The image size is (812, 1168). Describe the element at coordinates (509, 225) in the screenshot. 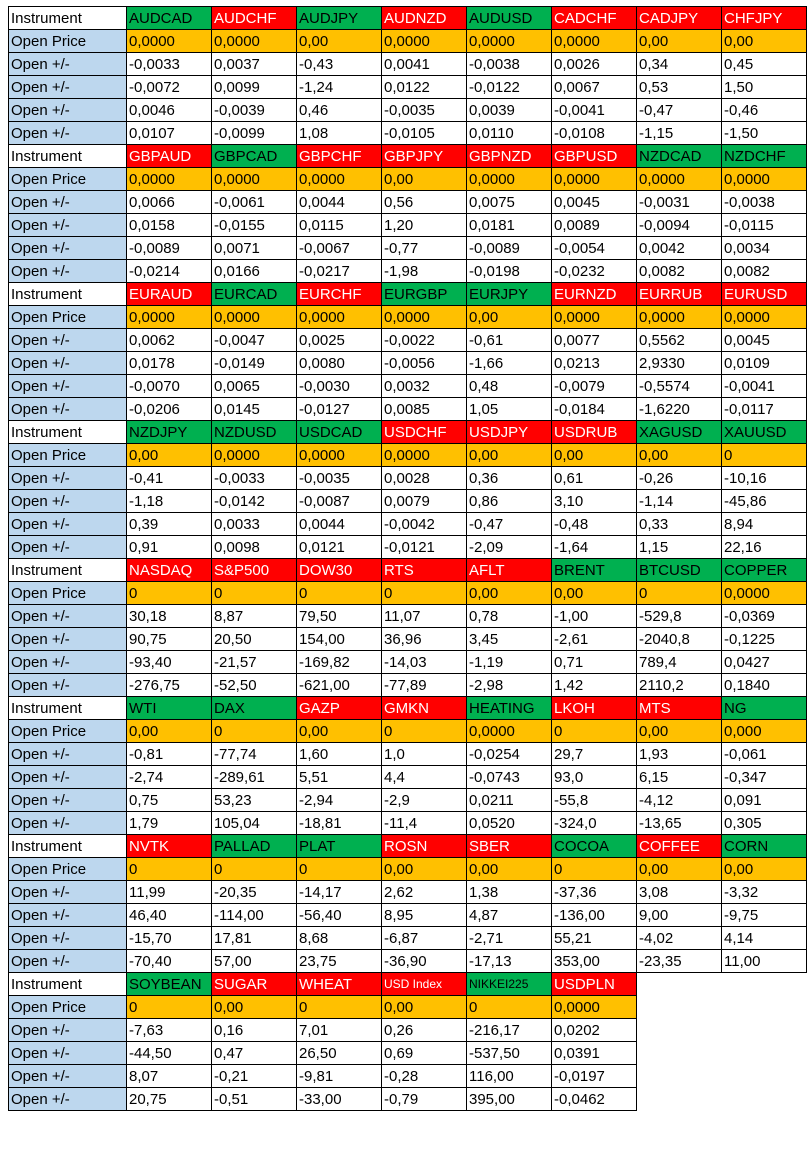

I see `open-delta-value: 0,0181` at that location.